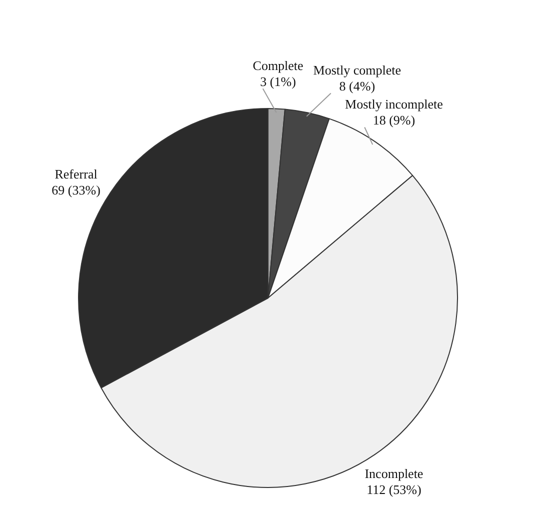 Image resolution: width=536 pixels, height=509 pixels. What do you see at coordinates (76, 190) in the screenshot?
I see `data-label: 69 (33%)` at bounding box center [76, 190].